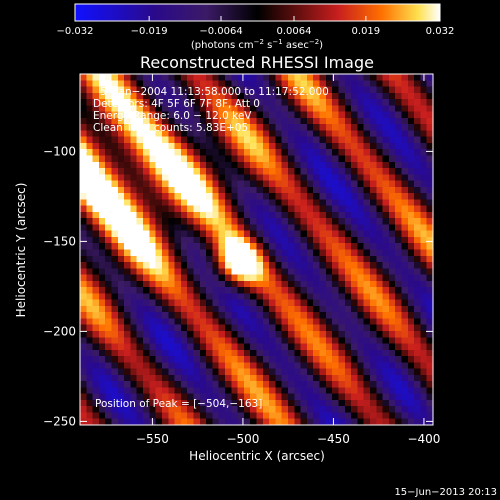 The width and height of the screenshot is (500, 500). I want to click on x-tick-label: −450, so click(333, 439).